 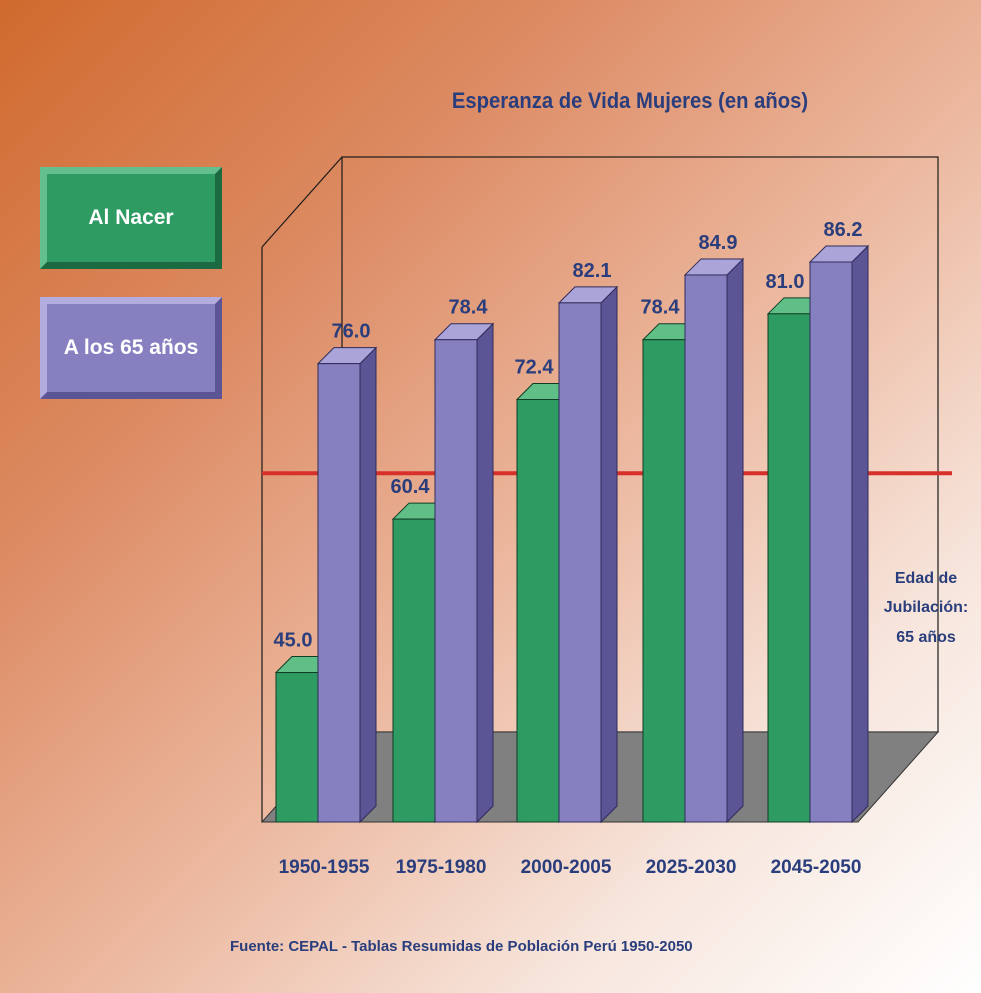 I want to click on category-label-3: 2025-2030, so click(x=691, y=867).